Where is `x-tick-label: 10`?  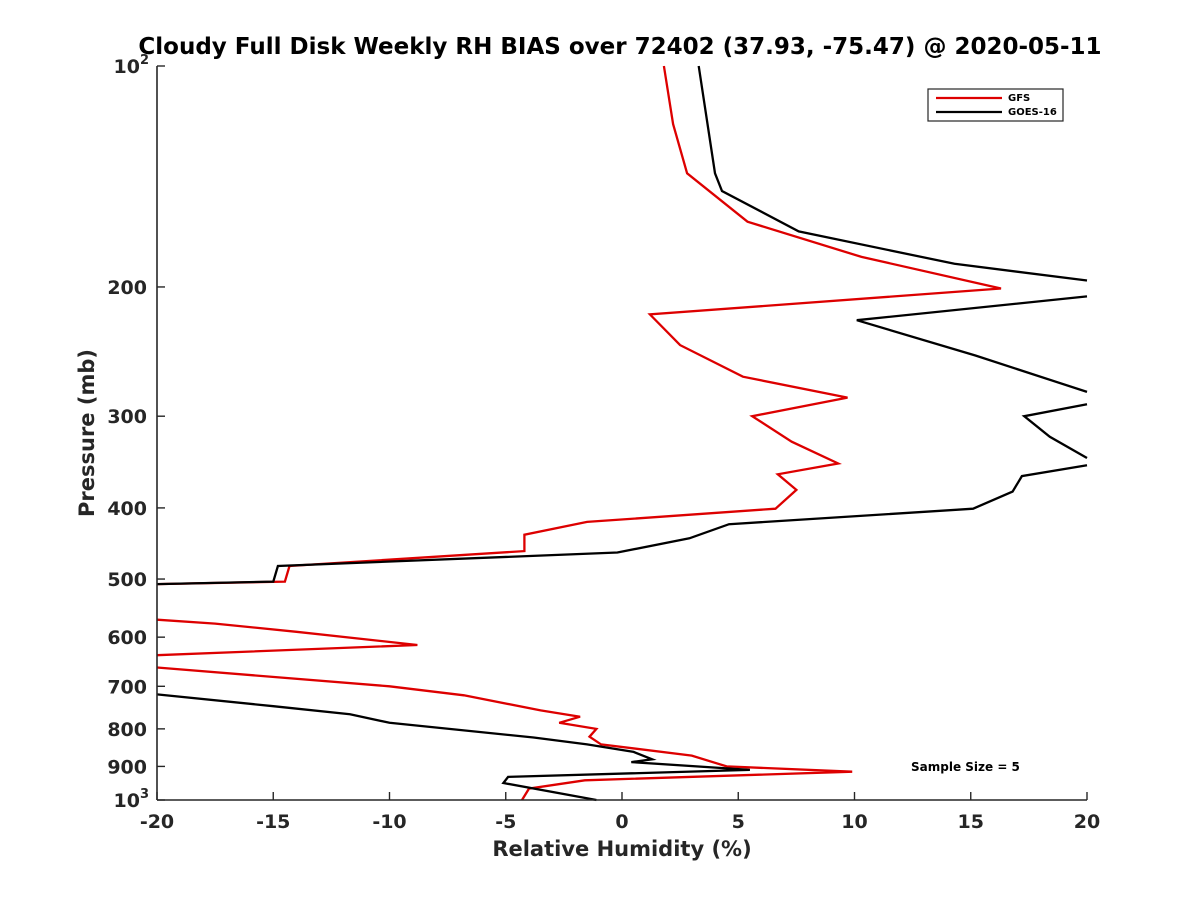
x-tick-label: 10 is located at coordinates (854, 822).